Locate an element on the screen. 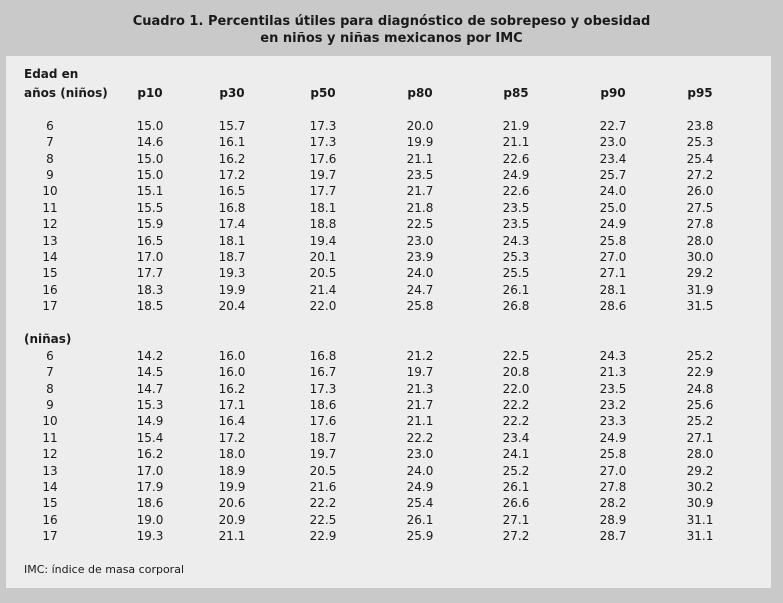  age-cell: 15 is located at coordinates (50, 503).